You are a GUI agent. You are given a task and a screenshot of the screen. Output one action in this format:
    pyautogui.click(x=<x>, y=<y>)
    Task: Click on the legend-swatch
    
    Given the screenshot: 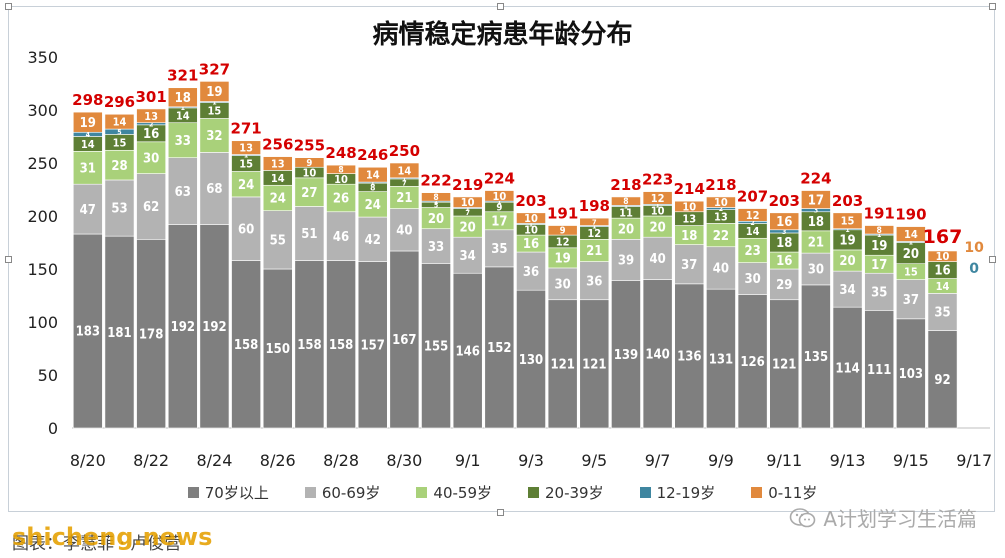 What is the action you would take?
    pyautogui.click(x=645, y=492)
    